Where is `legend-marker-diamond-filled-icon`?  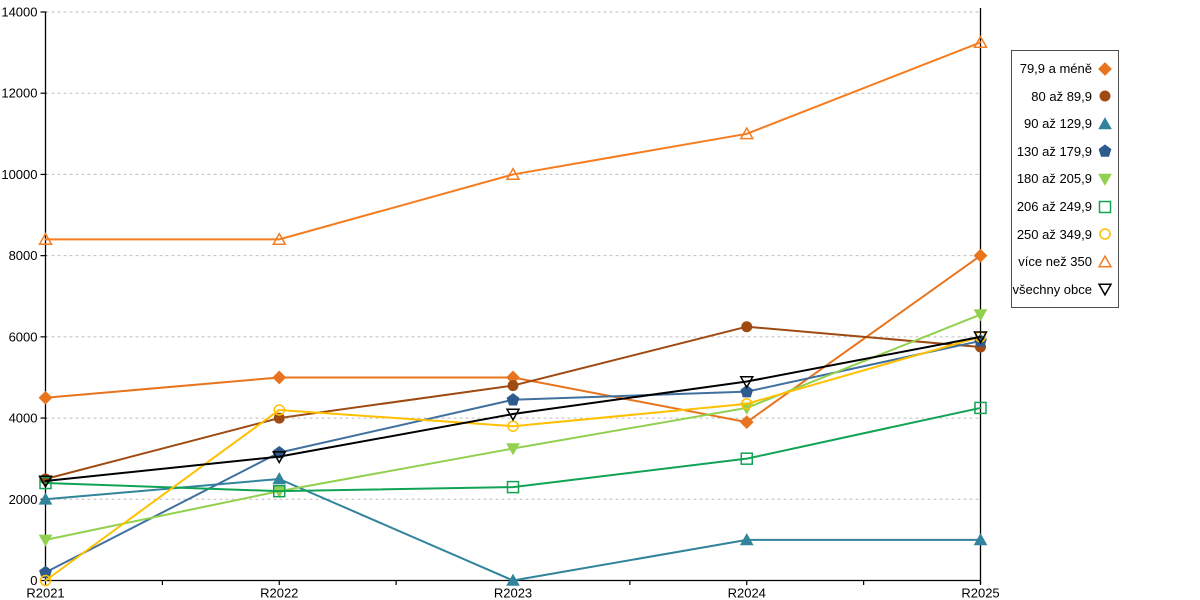
legend-marker-diamond-filled-icon is located at coordinates (1105, 68).